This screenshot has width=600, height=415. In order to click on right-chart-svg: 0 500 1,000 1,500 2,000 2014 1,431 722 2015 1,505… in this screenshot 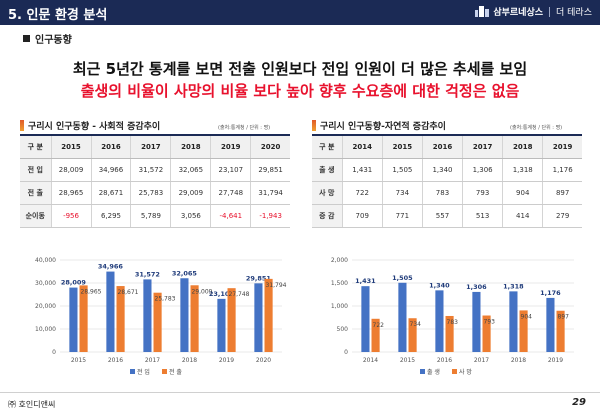, I will do `click(452, 316)`.